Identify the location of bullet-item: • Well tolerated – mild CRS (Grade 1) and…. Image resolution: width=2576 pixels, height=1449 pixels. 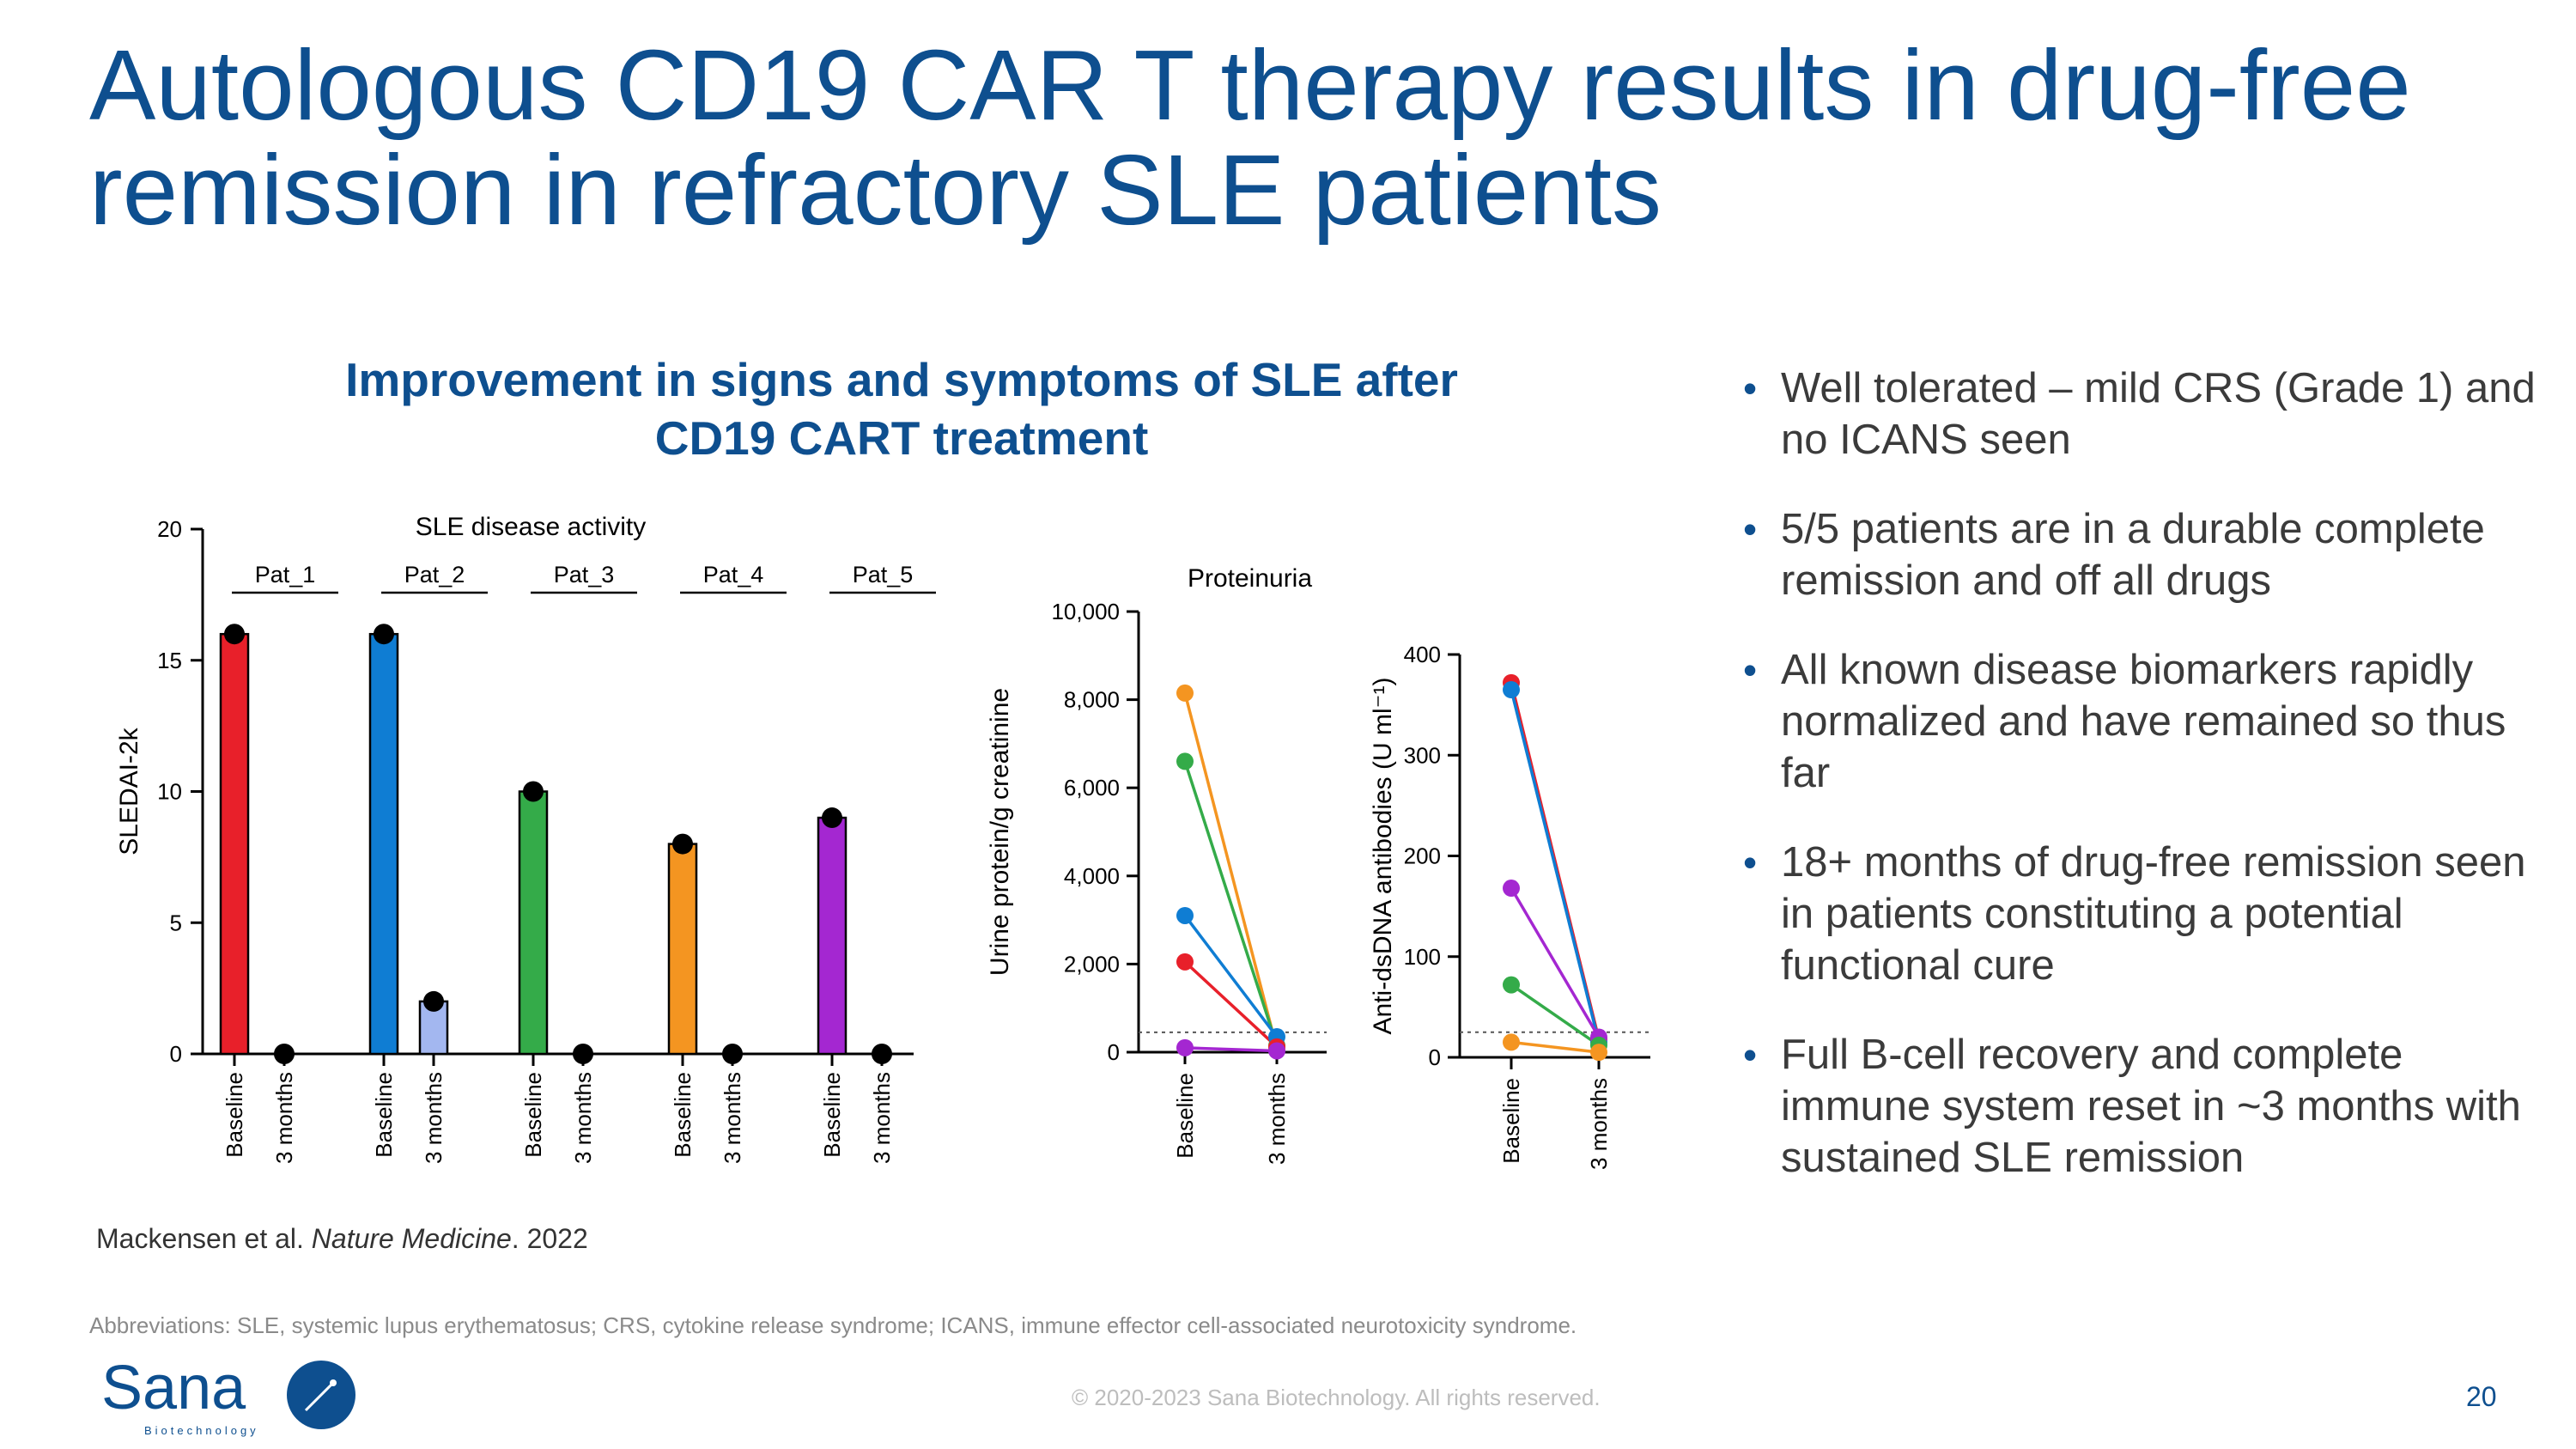
(2142, 414).